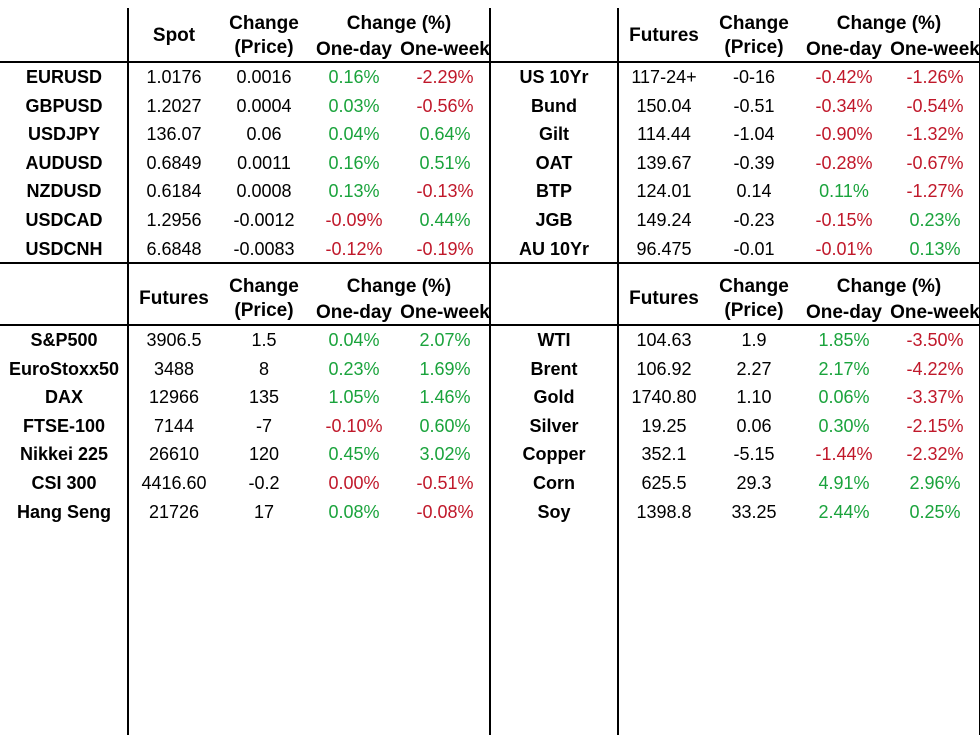 This screenshot has height=735, width=980. What do you see at coordinates (844, 248) in the screenshot?
I see `cell-day: -0.01%` at bounding box center [844, 248].